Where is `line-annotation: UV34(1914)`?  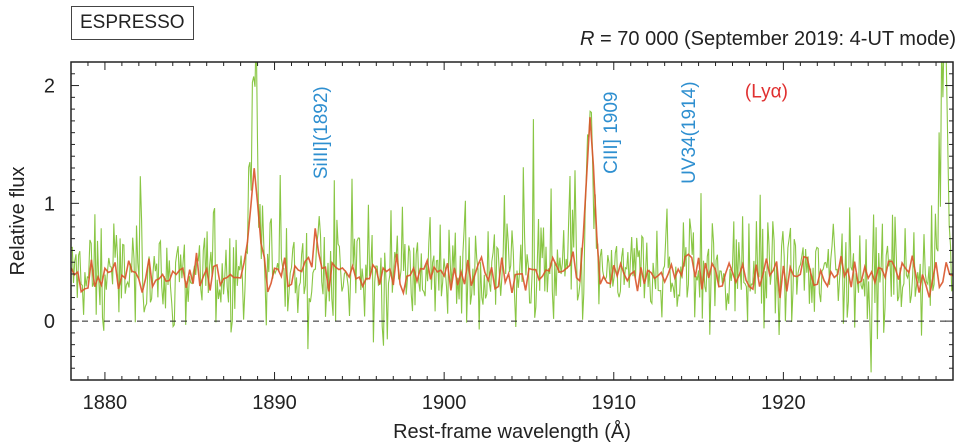
line-annotation: UV34(1914) is located at coordinates (689, 132).